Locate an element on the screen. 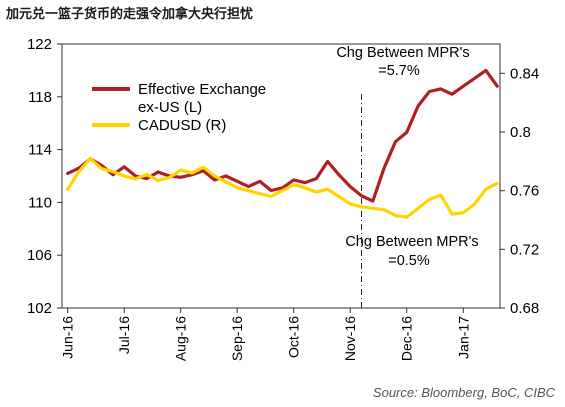  legend-label-cadusd: CADUSD (R) is located at coordinates (182, 125).